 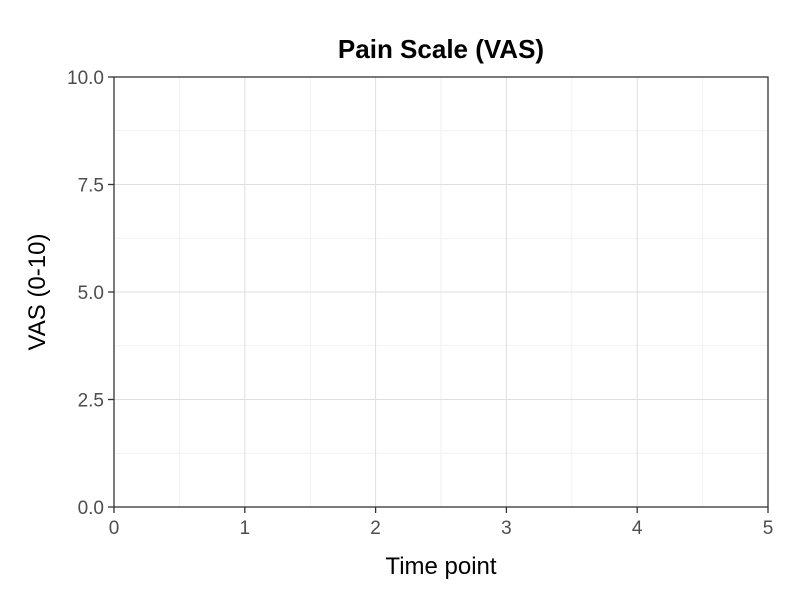 I want to click on y-tick-label: 7.5, so click(x=91, y=186).